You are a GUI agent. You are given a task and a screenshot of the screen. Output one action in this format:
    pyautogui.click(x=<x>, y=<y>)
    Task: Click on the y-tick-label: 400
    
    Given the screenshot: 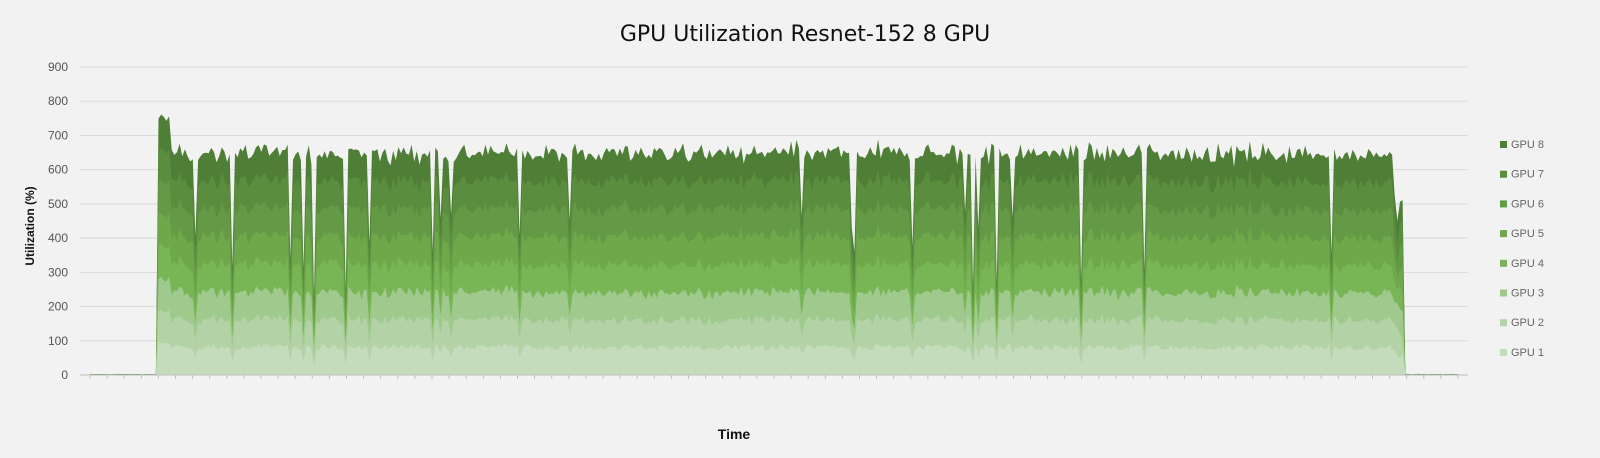 What is the action you would take?
    pyautogui.click(x=58, y=238)
    